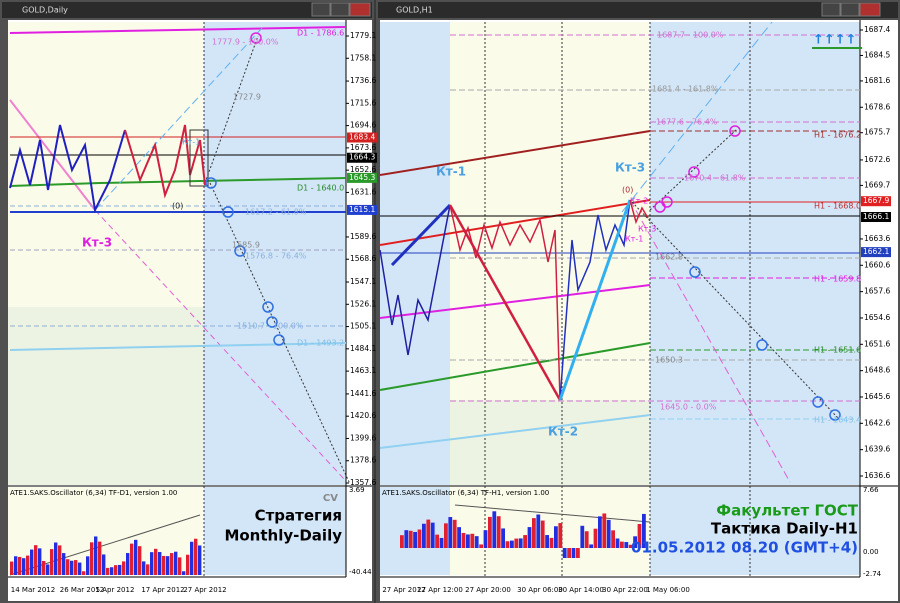 The image size is (900, 603). Describe the element at coordinates (877, 343) in the screenshot. I see `price-label: 1651.6` at that location.